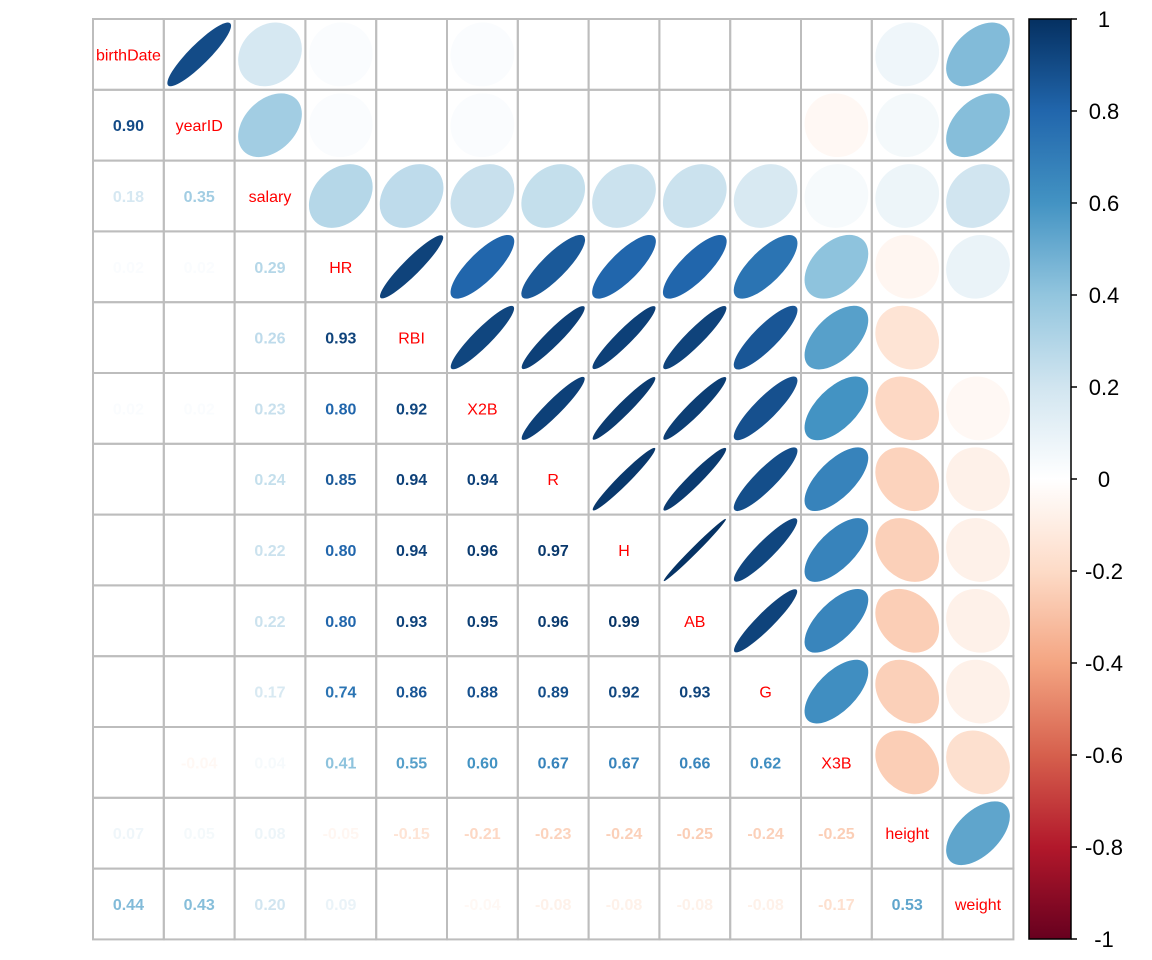 Image resolution: width=1152 pixels, height=960 pixels. I want to click on cell-G-birthDate, so click(128, 692).